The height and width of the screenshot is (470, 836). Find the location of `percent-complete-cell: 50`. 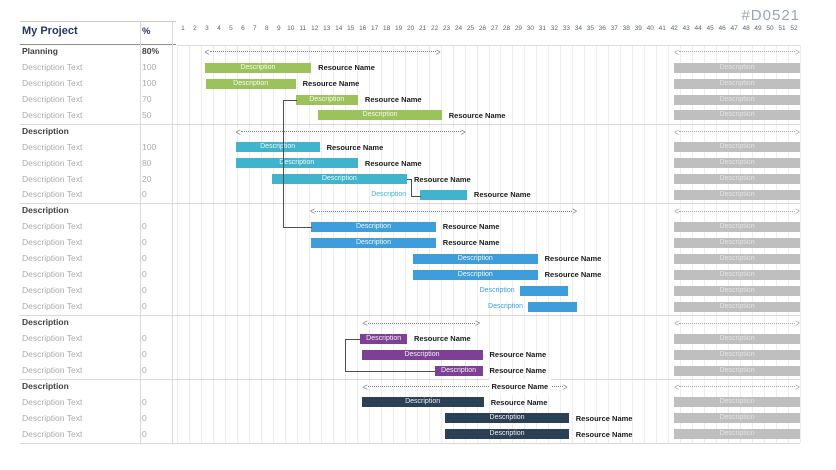

percent-complete-cell: 50 is located at coordinates (147, 114).